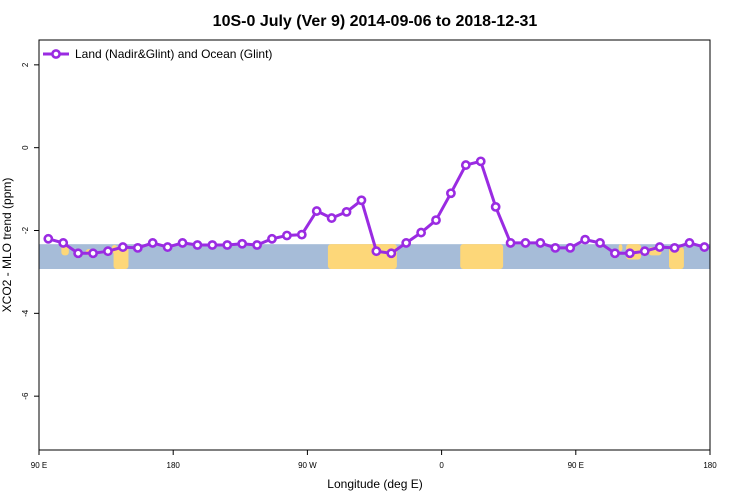  I want to click on y-axis-label: XCO2 - MLO trend (ppm), so click(7, 245).